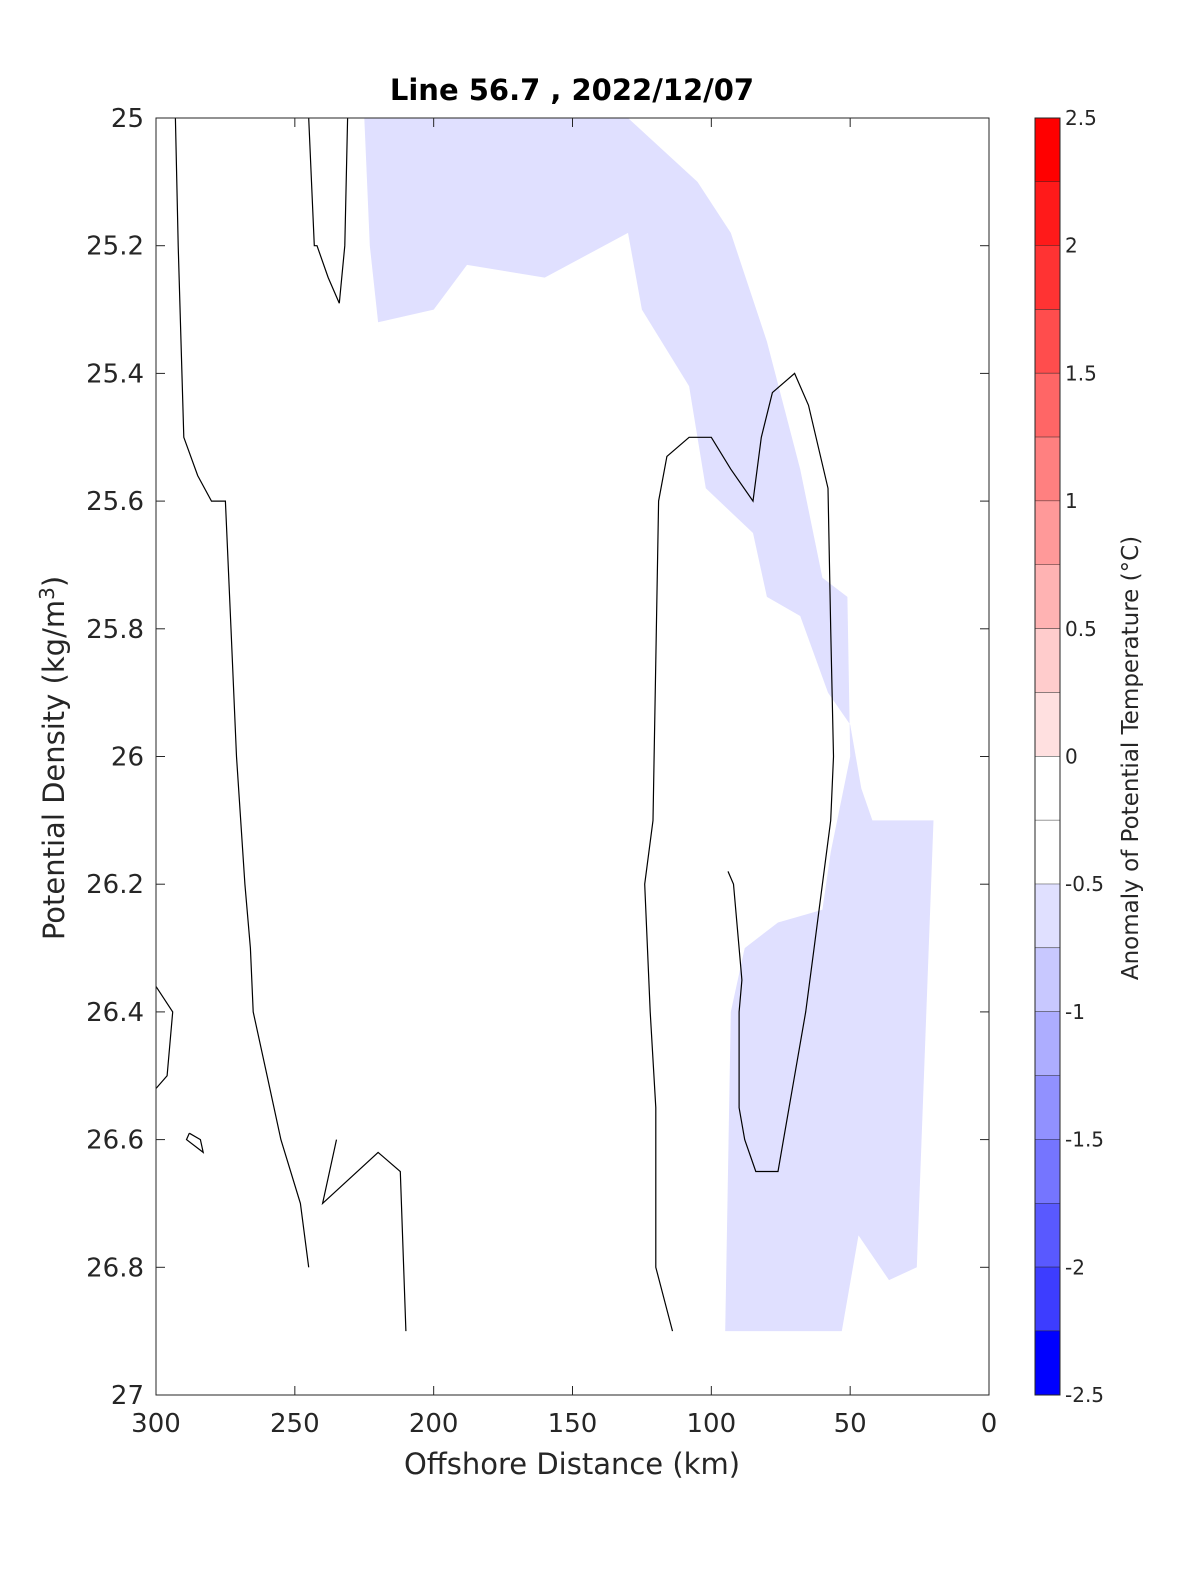 This screenshot has height=1575, width=1200. I want to click on colorbar-tick-label: -2.5, so click(1084, 1395).